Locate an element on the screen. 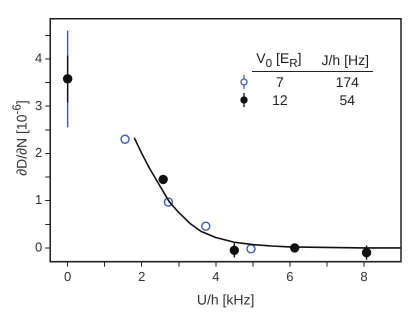 This screenshot has height=321, width=415. y-tick-label: 1 is located at coordinates (38, 200).